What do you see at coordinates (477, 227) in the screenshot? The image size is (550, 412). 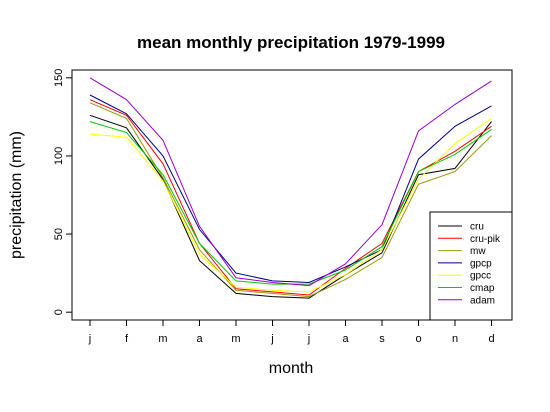 I see `legend-label-cru: cru` at bounding box center [477, 227].